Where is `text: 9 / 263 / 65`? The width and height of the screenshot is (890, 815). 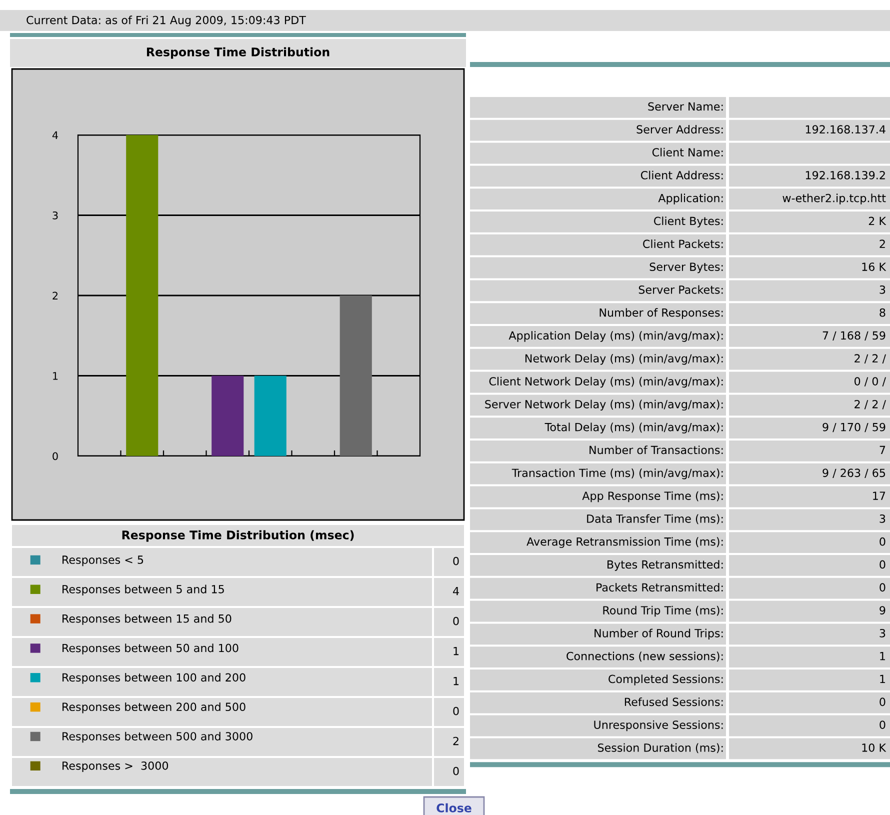
text: 9 / 263 / 65 is located at coordinates (854, 473).